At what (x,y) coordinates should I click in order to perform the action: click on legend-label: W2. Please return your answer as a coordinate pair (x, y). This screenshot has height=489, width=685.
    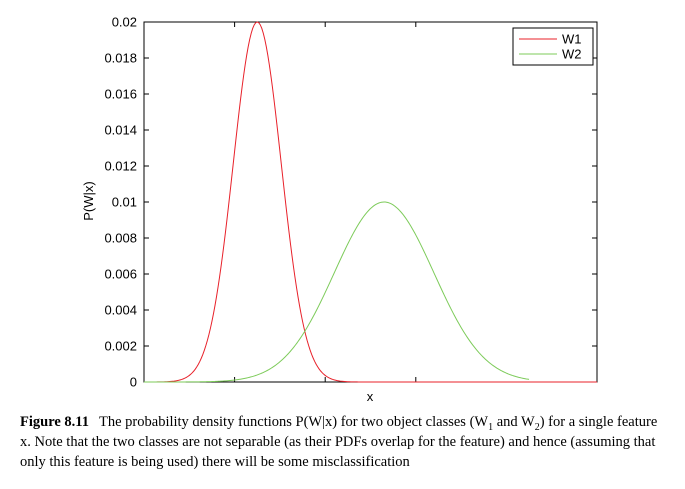
    Looking at the image, I should click on (572, 54).